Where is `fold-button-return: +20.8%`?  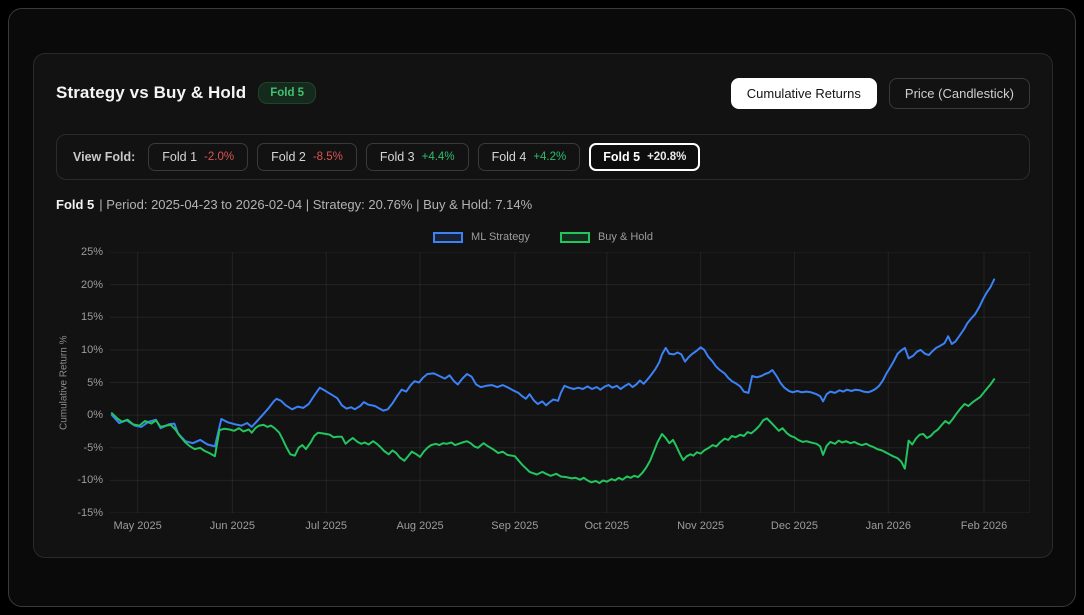
fold-button-return: +20.8% is located at coordinates (667, 157).